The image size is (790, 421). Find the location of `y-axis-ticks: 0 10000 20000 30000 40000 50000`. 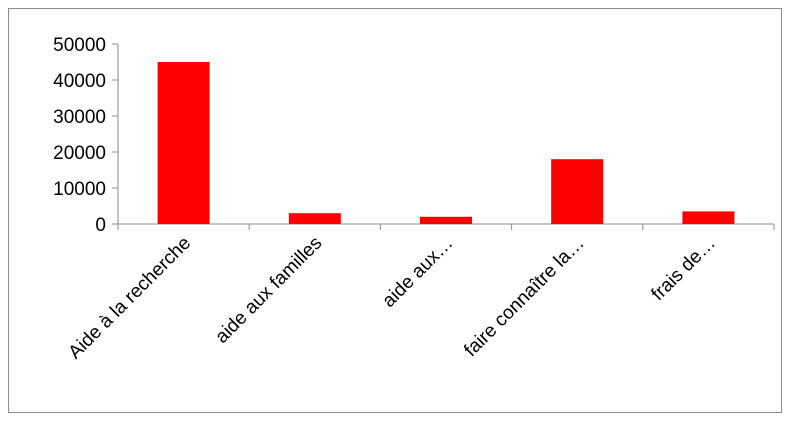

y-axis-ticks: 0 10000 20000 30000 40000 50000 is located at coordinates (85, 135).